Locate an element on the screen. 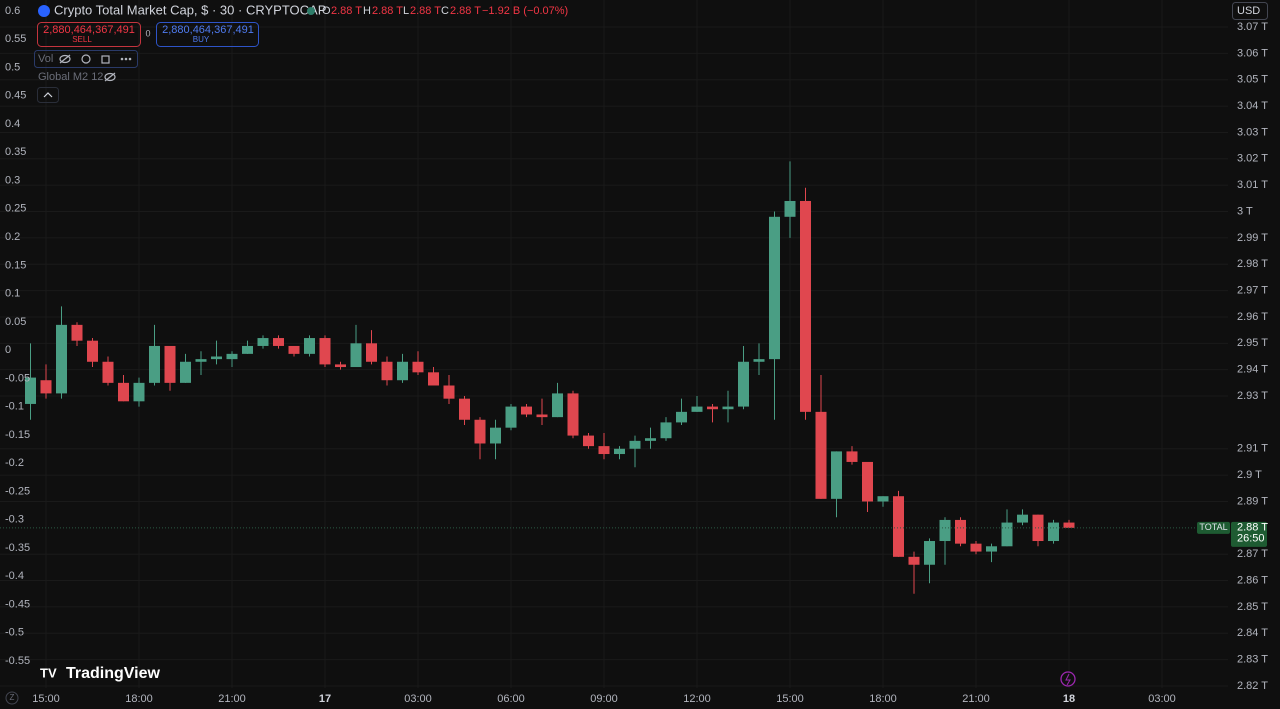 The height and width of the screenshot is (709, 1280). y2-tick-label: -0.45 is located at coordinates (17, 604).